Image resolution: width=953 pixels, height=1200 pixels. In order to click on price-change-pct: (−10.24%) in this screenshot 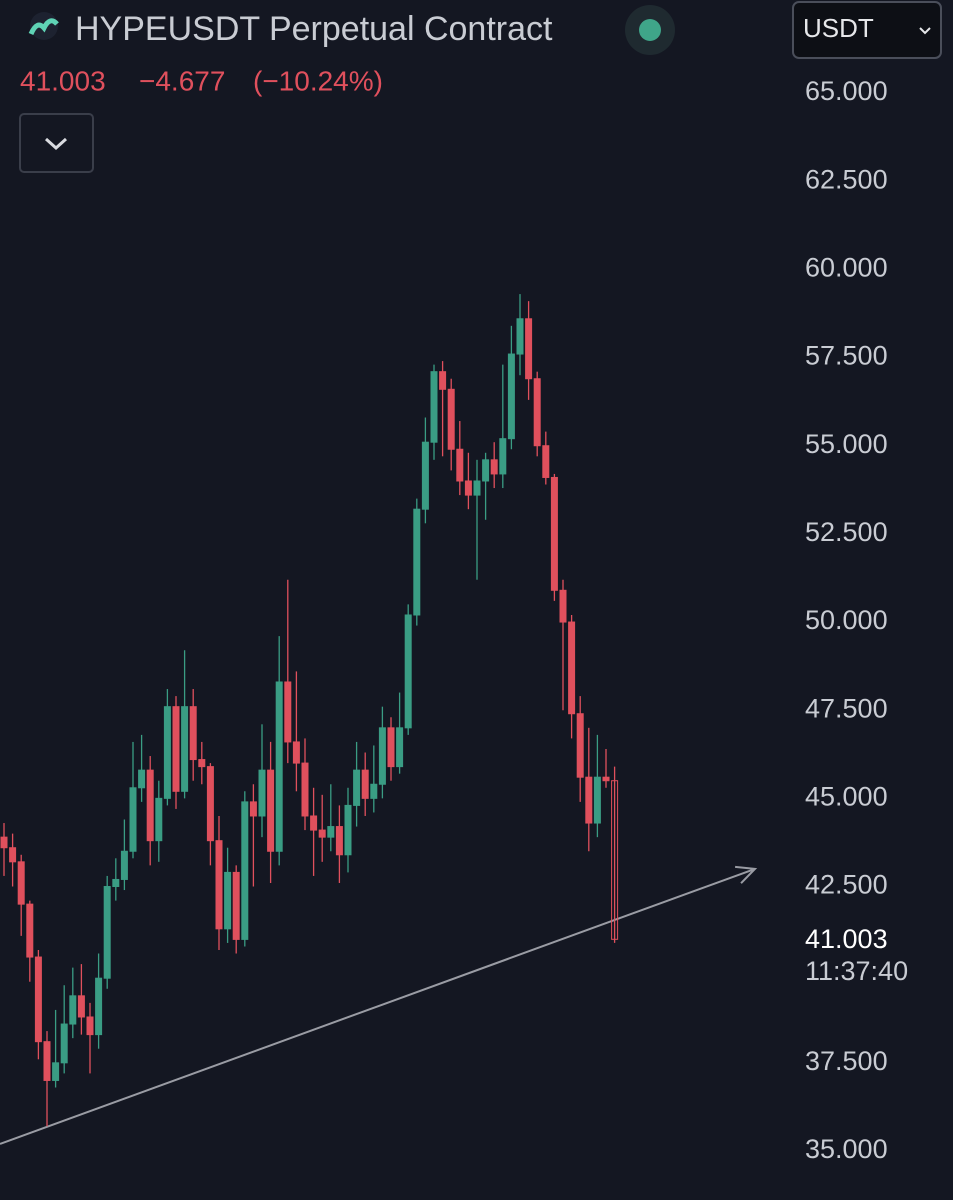, I will do `click(318, 80)`.